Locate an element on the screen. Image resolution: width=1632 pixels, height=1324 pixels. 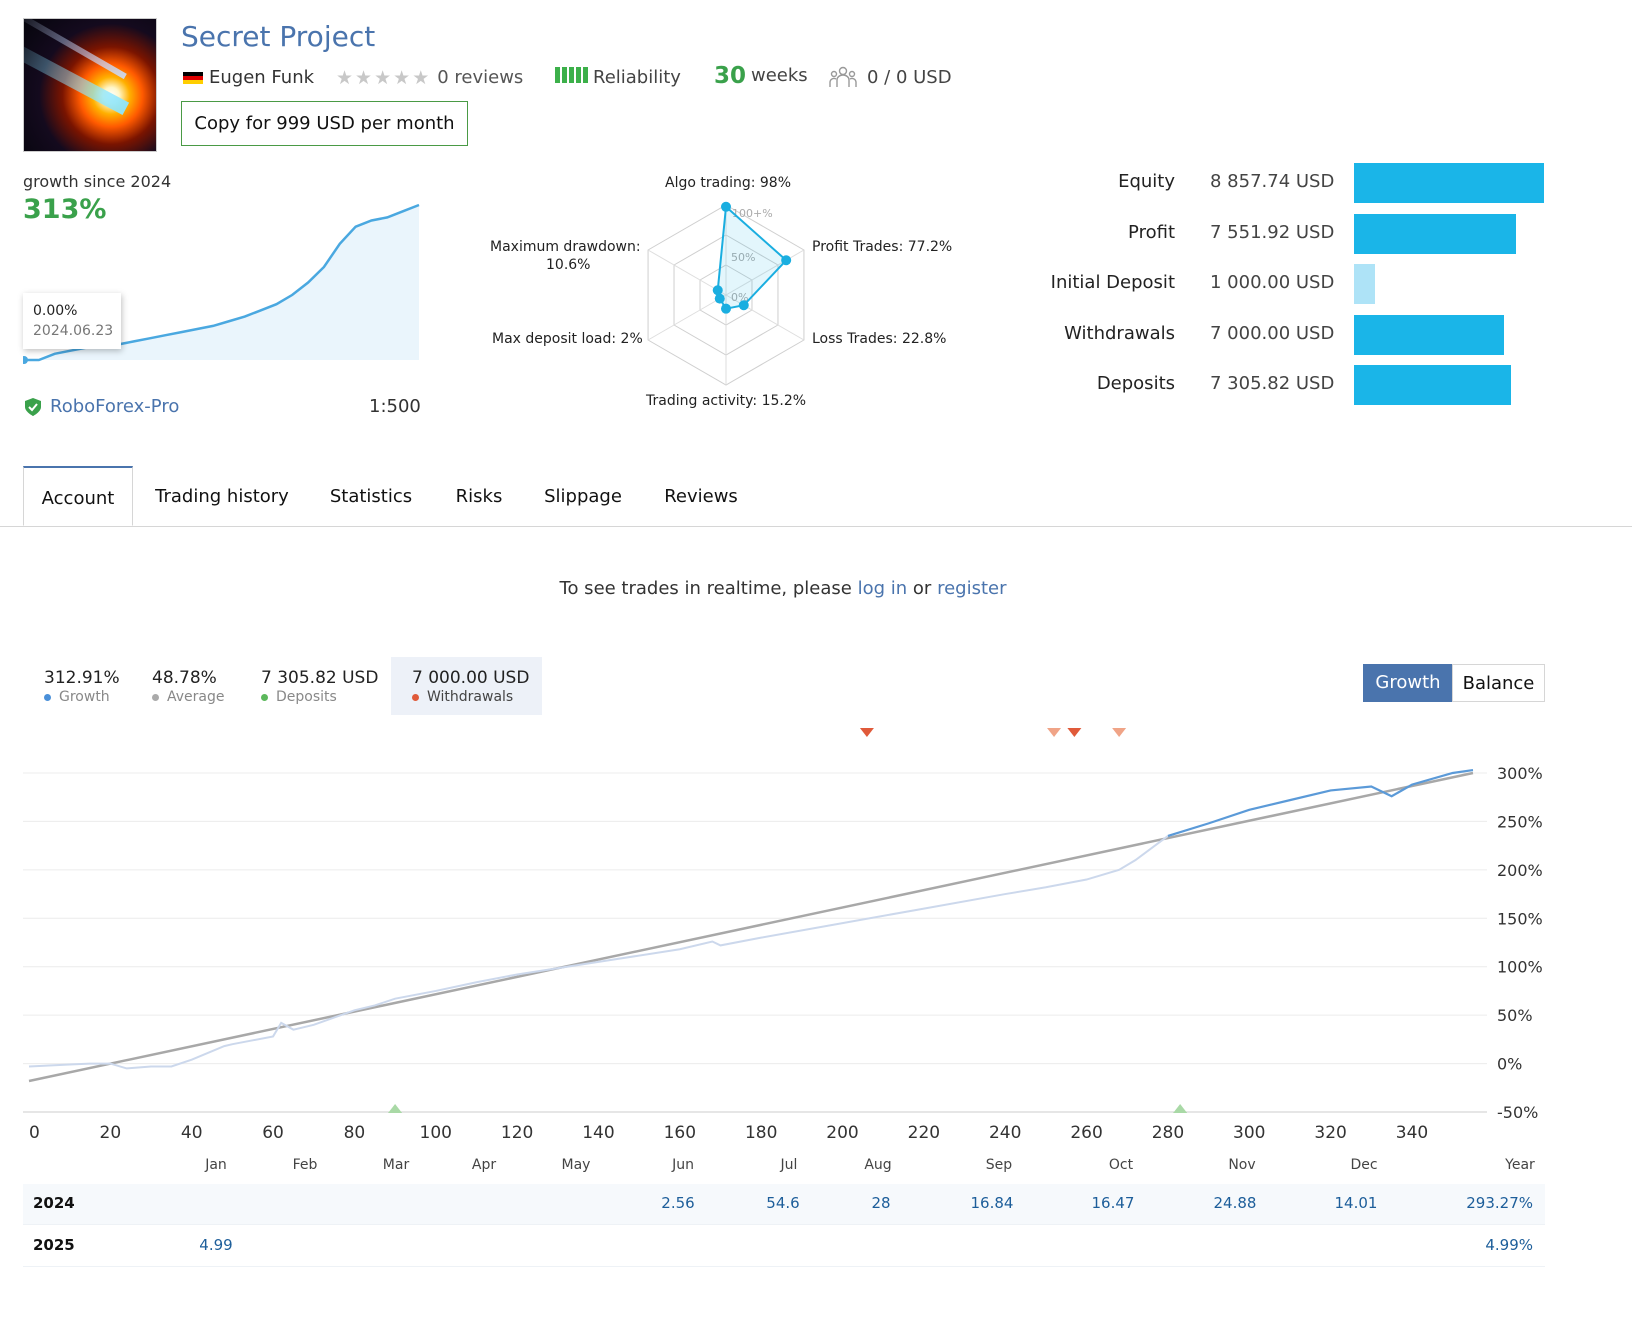
financial-label: Equity is located at coordinates (1146, 181).